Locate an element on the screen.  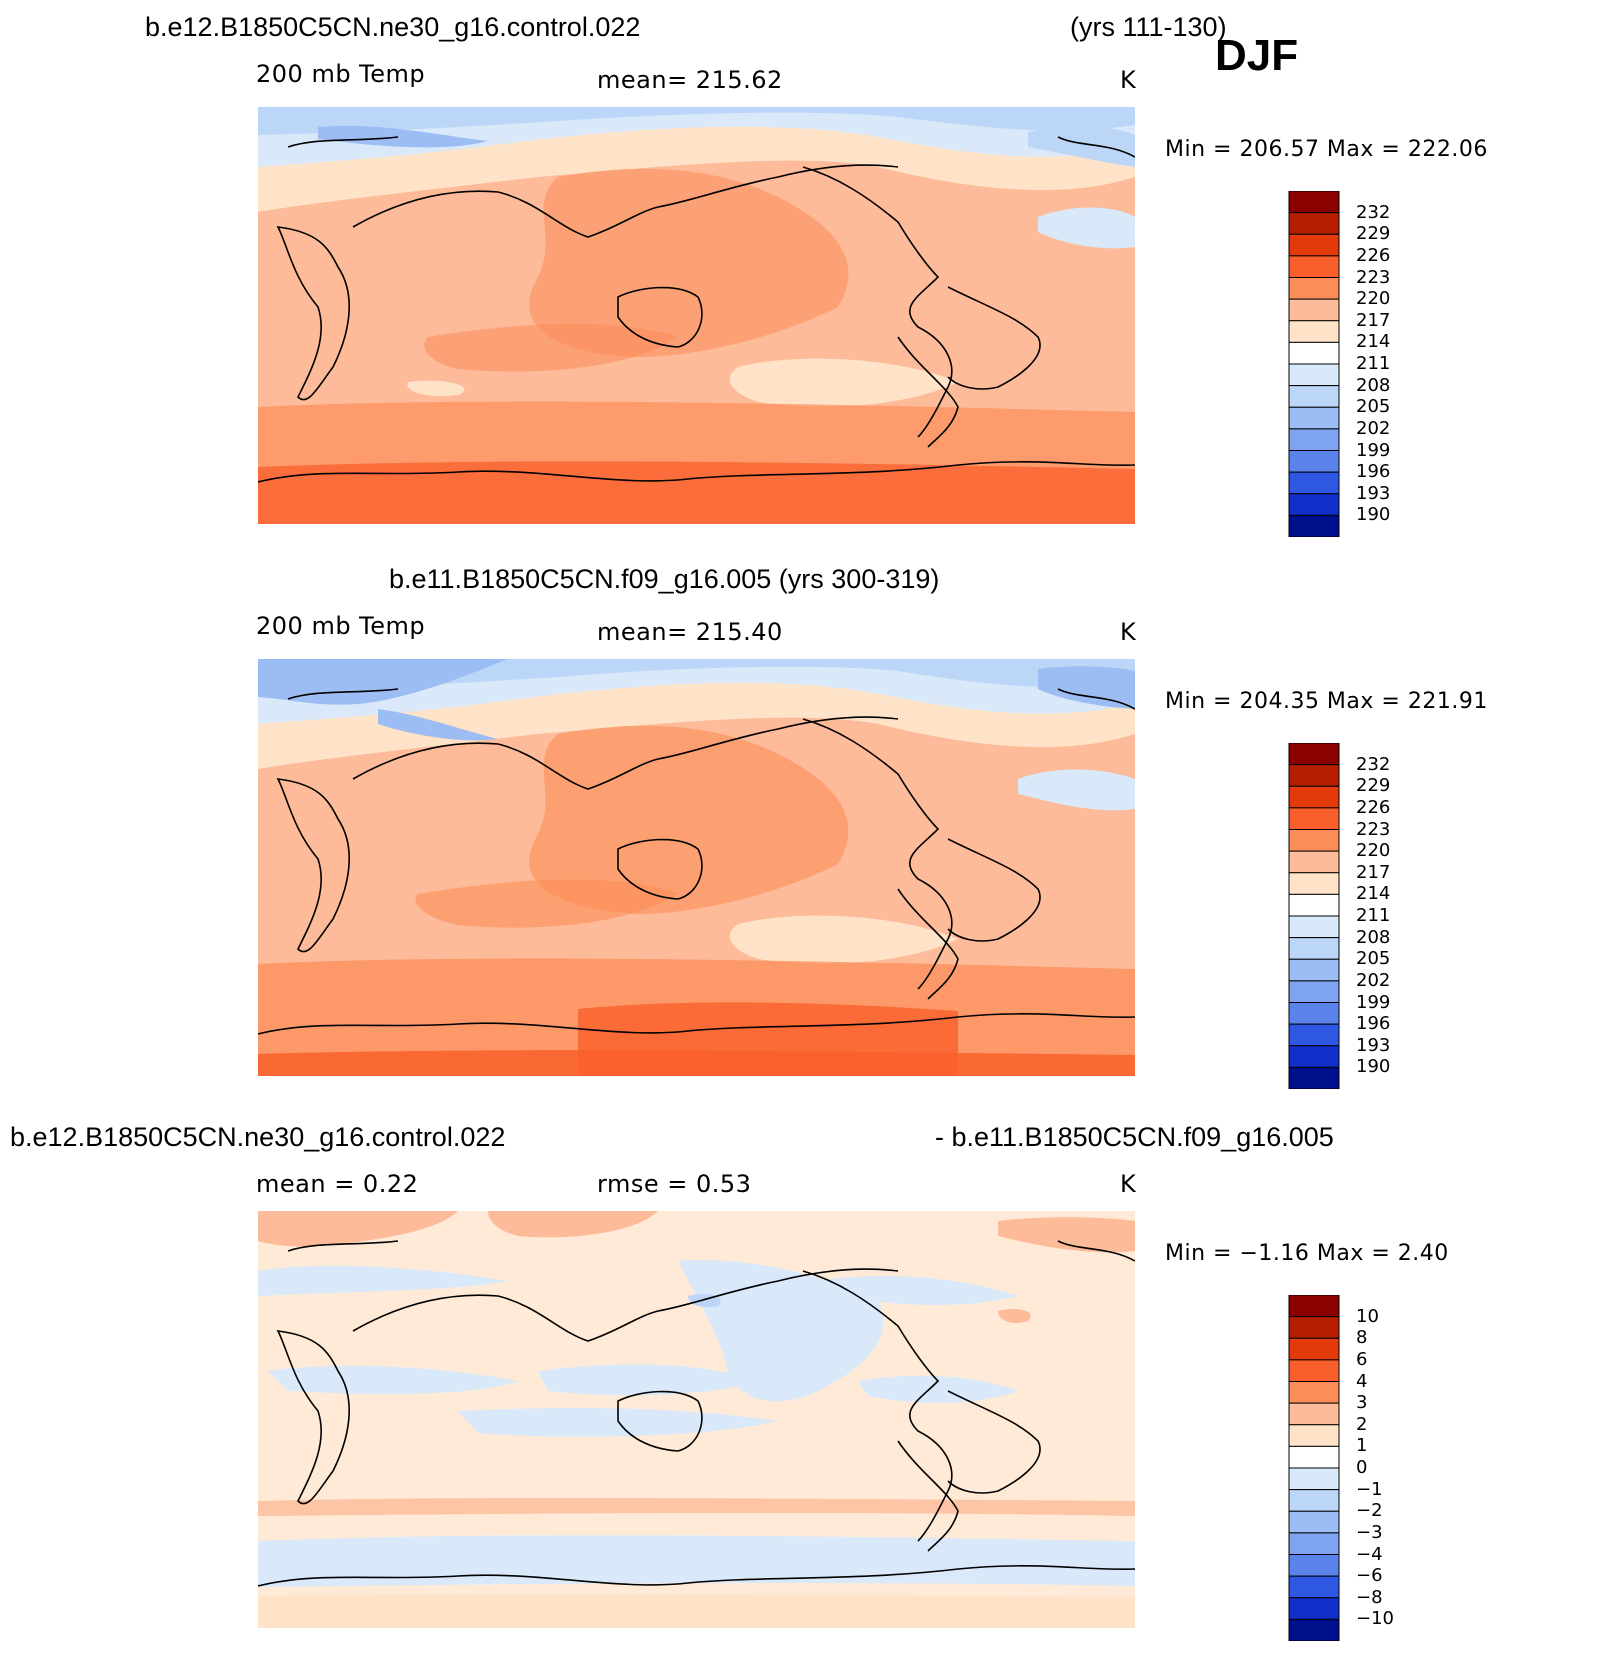
panel3-title-right: - b.e11.B1850C5CN.f09_g16.005 is located at coordinates (1134, 1137).